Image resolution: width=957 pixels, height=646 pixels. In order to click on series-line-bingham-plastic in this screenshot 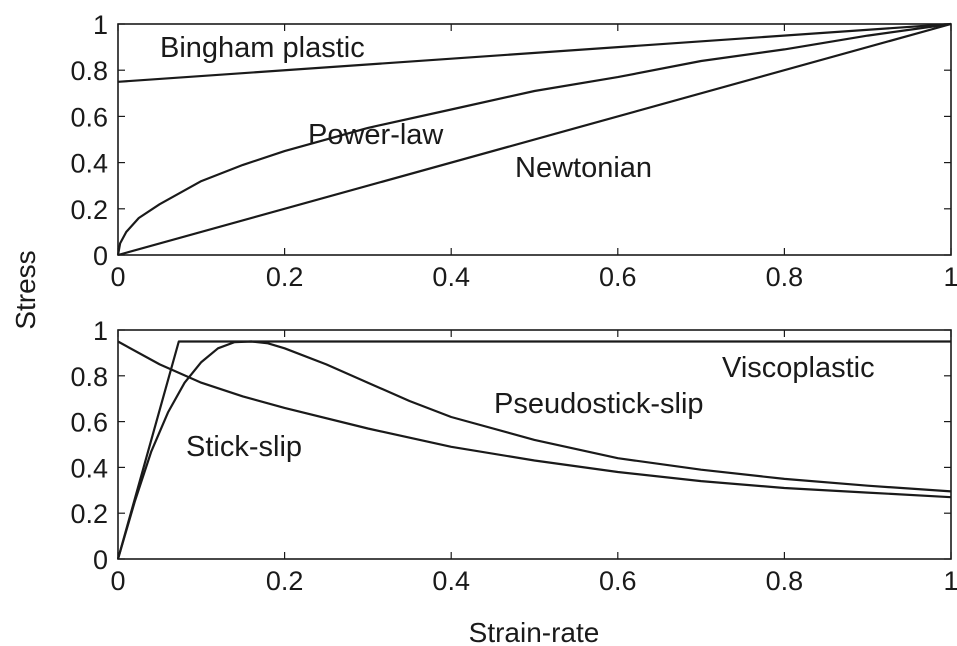, I will do `click(534, 52)`.